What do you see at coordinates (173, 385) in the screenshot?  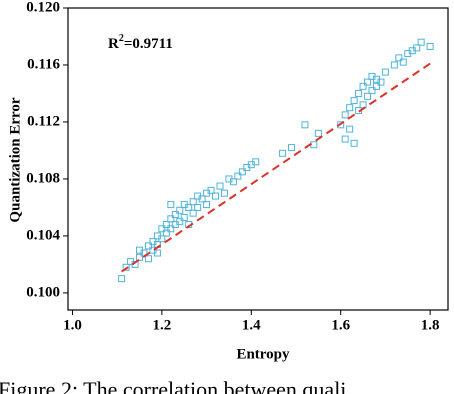 I see `caption: Figure 2: The correlation between quali` at bounding box center [173, 385].